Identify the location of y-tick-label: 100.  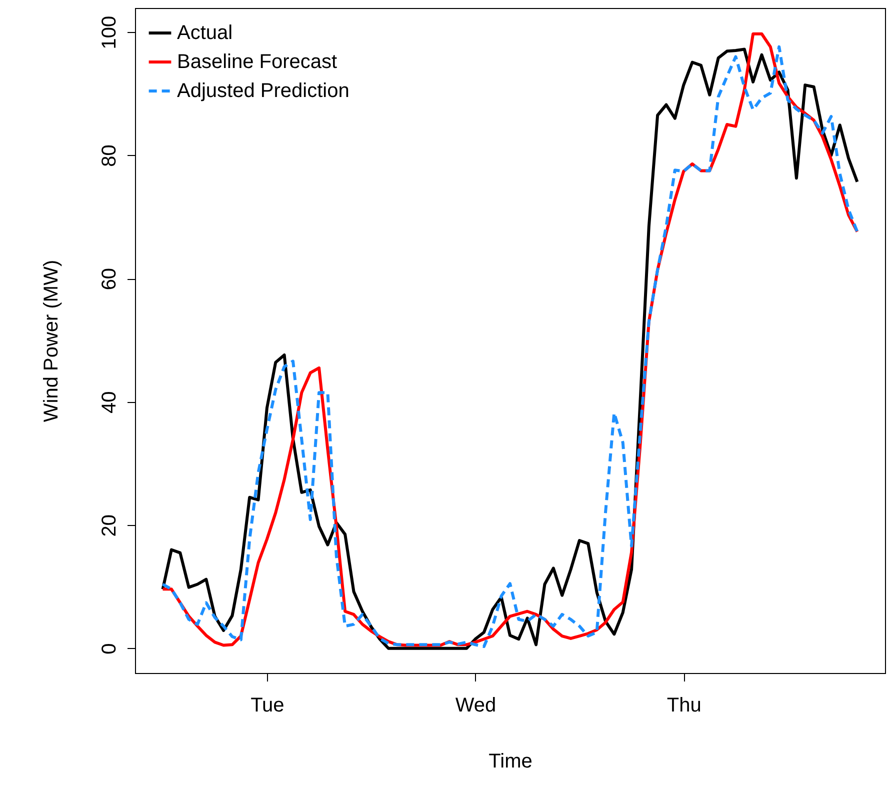
(109, 33).